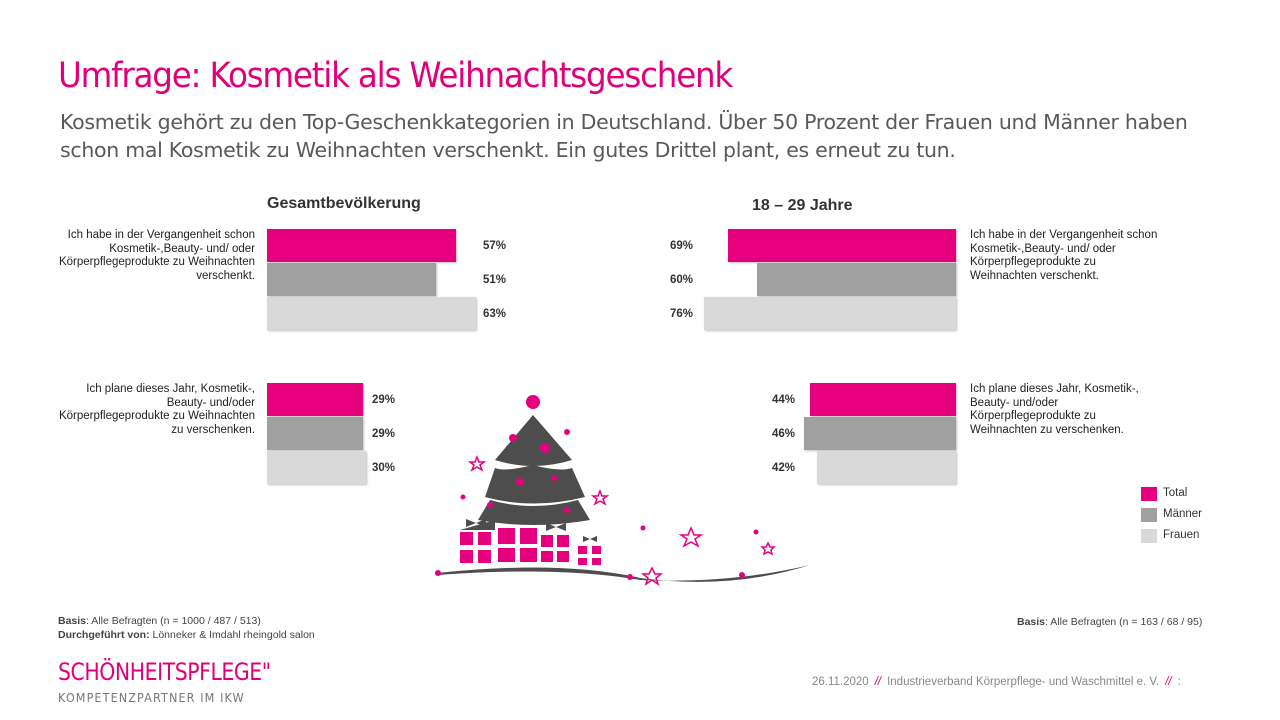  What do you see at coordinates (802, 205) in the screenshot?
I see `chart-title-right: 18 – 29 Jahre` at bounding box center [802, 205].